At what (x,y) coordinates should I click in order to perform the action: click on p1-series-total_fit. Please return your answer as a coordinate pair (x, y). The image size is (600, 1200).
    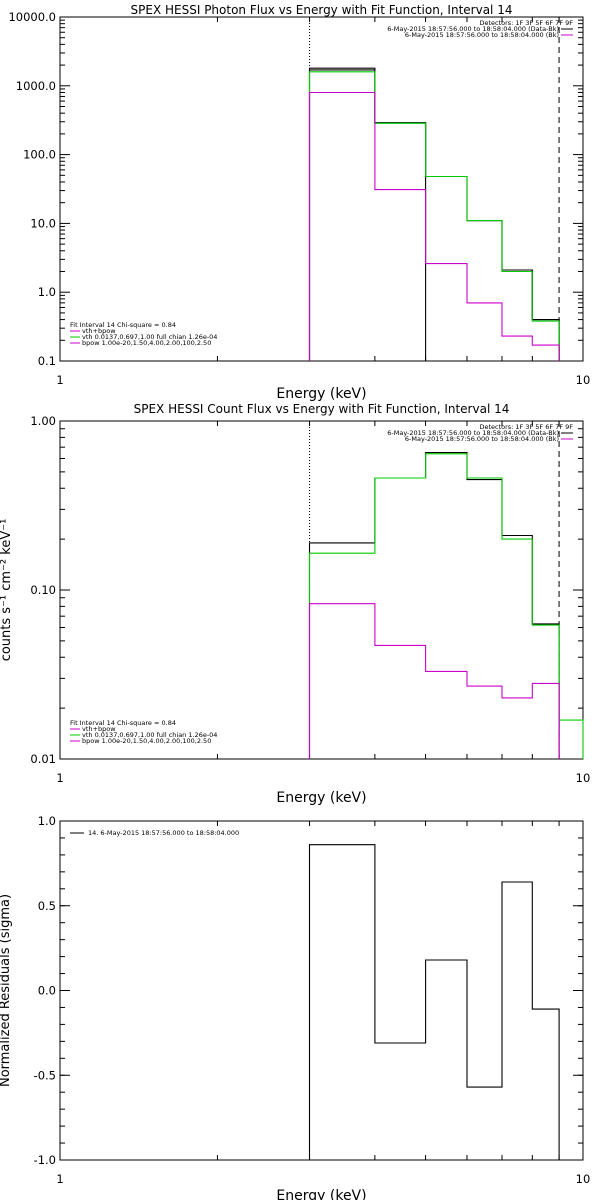
    Looking at the image, I should click on (434, 215).